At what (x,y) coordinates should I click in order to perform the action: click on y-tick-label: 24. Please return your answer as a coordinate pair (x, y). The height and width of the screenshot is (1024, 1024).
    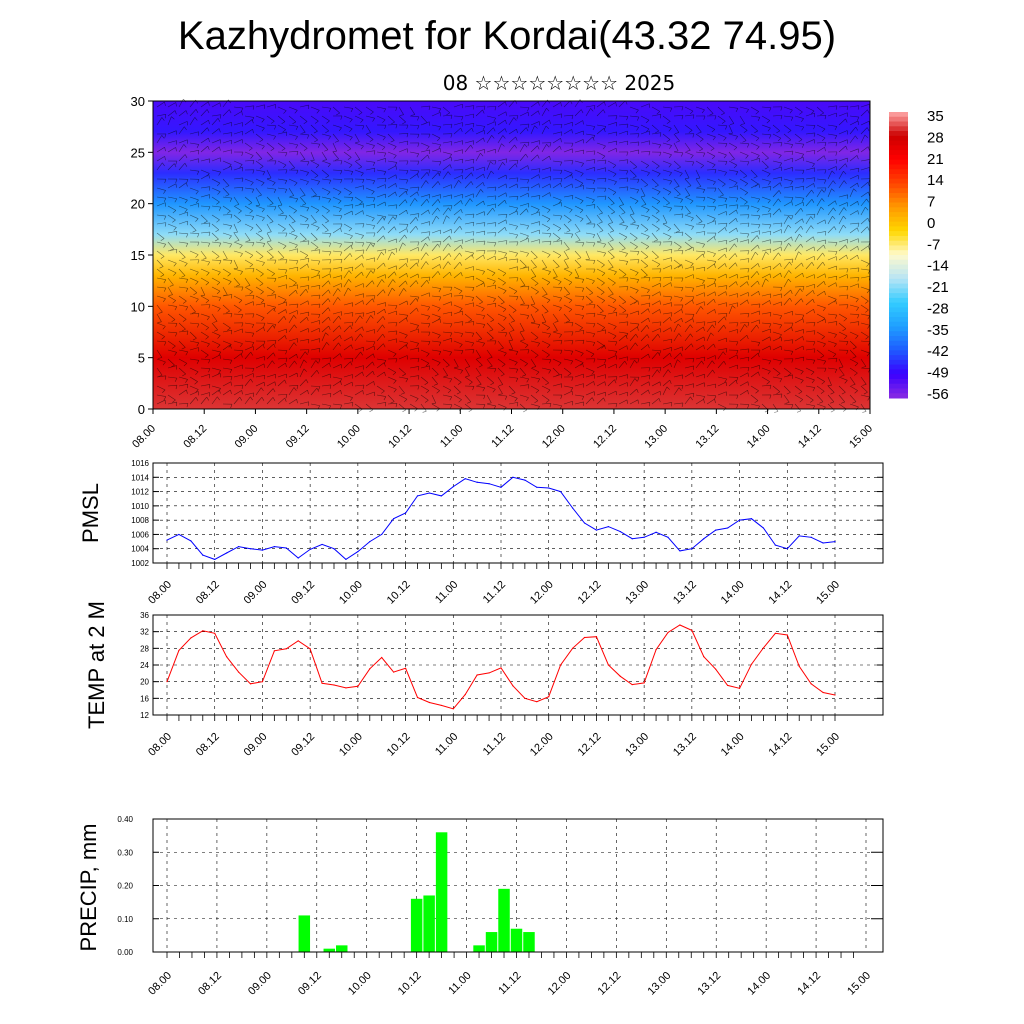
    Looking at the image, I should click on (144, 665).